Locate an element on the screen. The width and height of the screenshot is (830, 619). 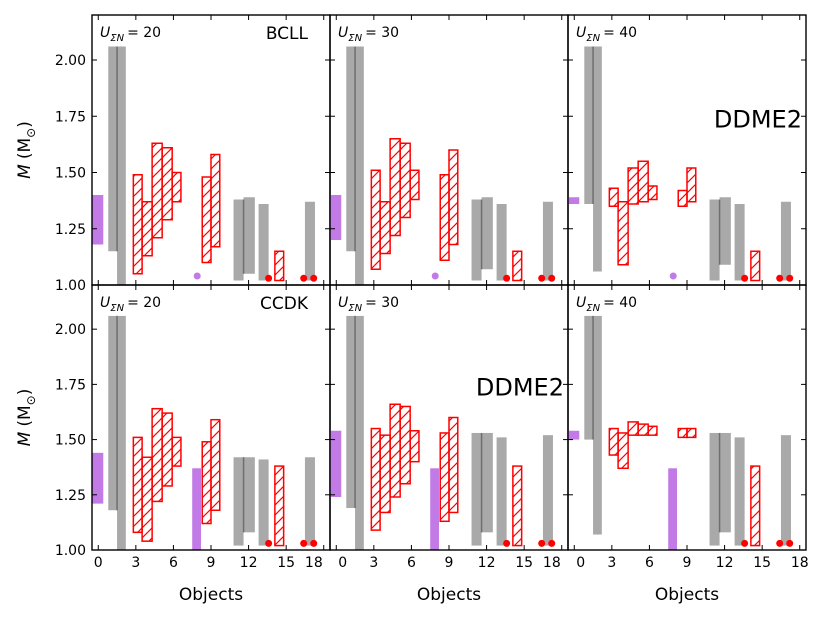
x-tick-label: 0 is located at coordinates (98, 563).